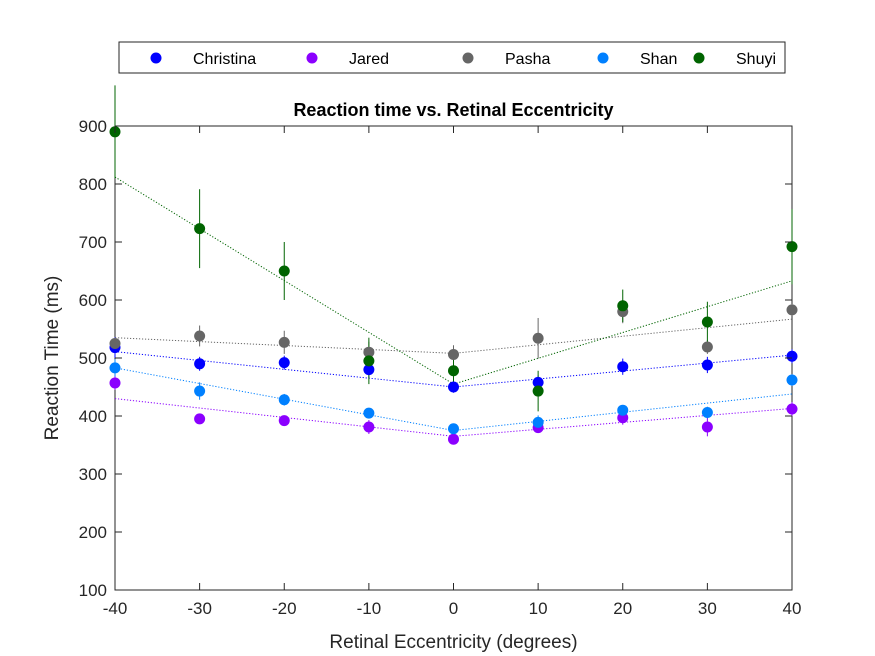  Describe the element at coordinates (93, 358) in the screenshot. I see `y-tick-label: 500` at that location.